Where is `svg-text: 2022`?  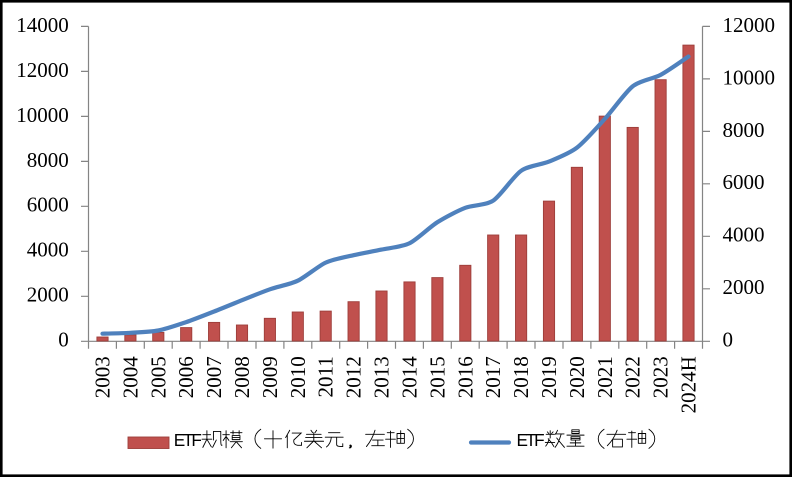 svg-text: 2022 is located at coordinates (633, 377).